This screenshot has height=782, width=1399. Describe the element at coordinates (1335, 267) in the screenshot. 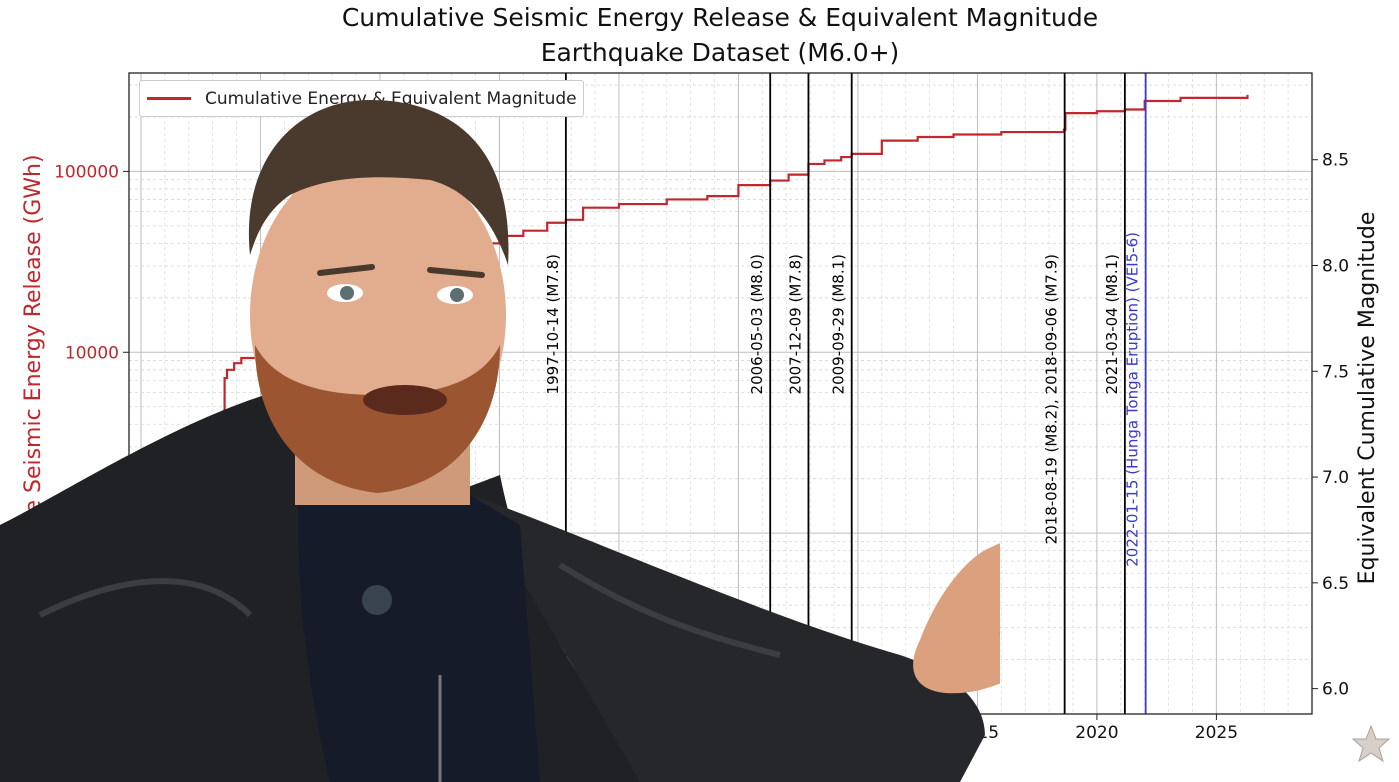

I see `right-tick-label: 8.0` at that location.